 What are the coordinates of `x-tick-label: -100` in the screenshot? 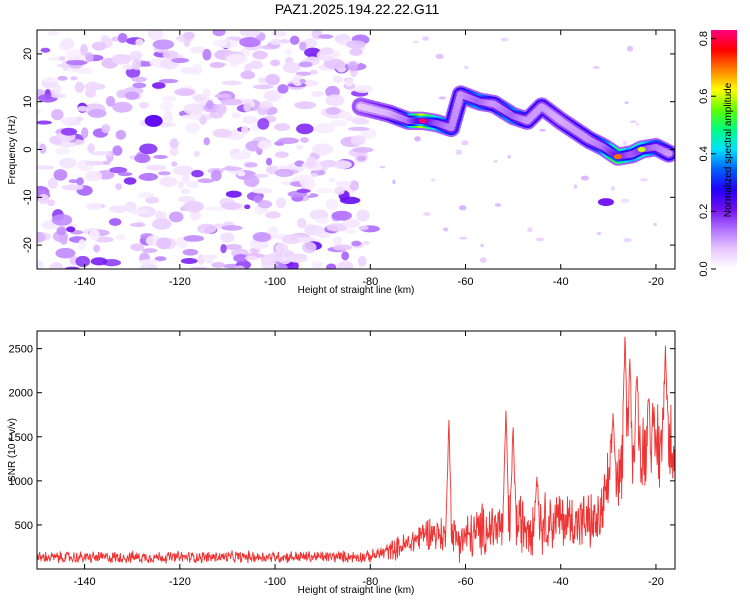 It's located at (275, 582).